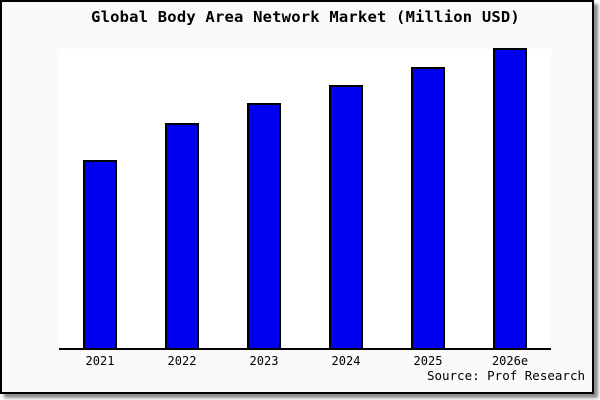 The image size is (600, 400). Describe the element at coordinates (505, 375) in the screenshot. I see `source-credit: Source: Prof Research` at that location.